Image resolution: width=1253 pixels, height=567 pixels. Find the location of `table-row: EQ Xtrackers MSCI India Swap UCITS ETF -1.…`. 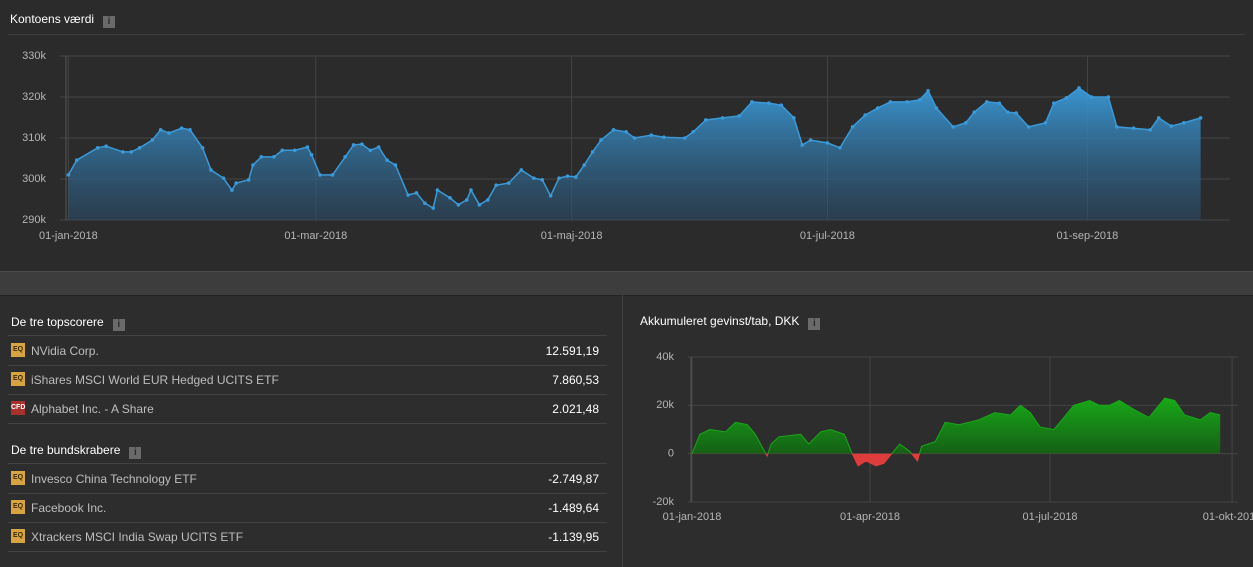

table-row: EQ Xtrackers MSCI India Swap UCITS ETF -1.… is located at coordinates (307, 537).